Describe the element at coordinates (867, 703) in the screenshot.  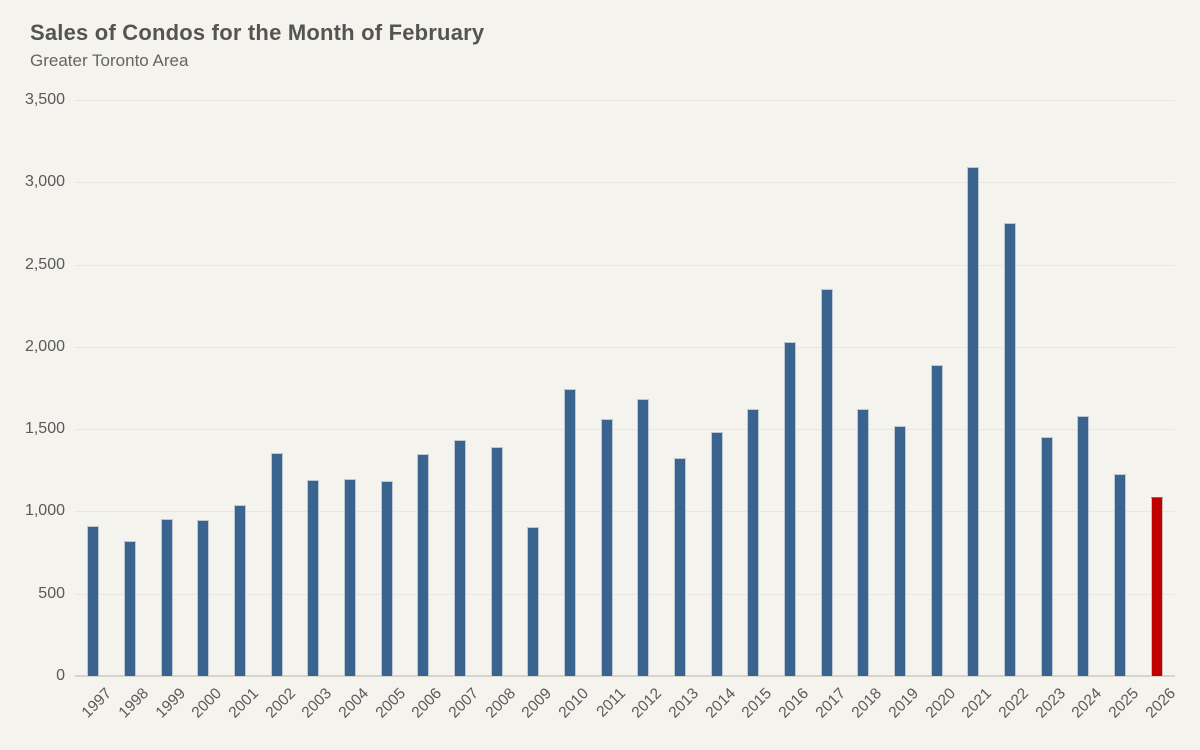
I see `x-tick-label-2018: 2018` at that location.